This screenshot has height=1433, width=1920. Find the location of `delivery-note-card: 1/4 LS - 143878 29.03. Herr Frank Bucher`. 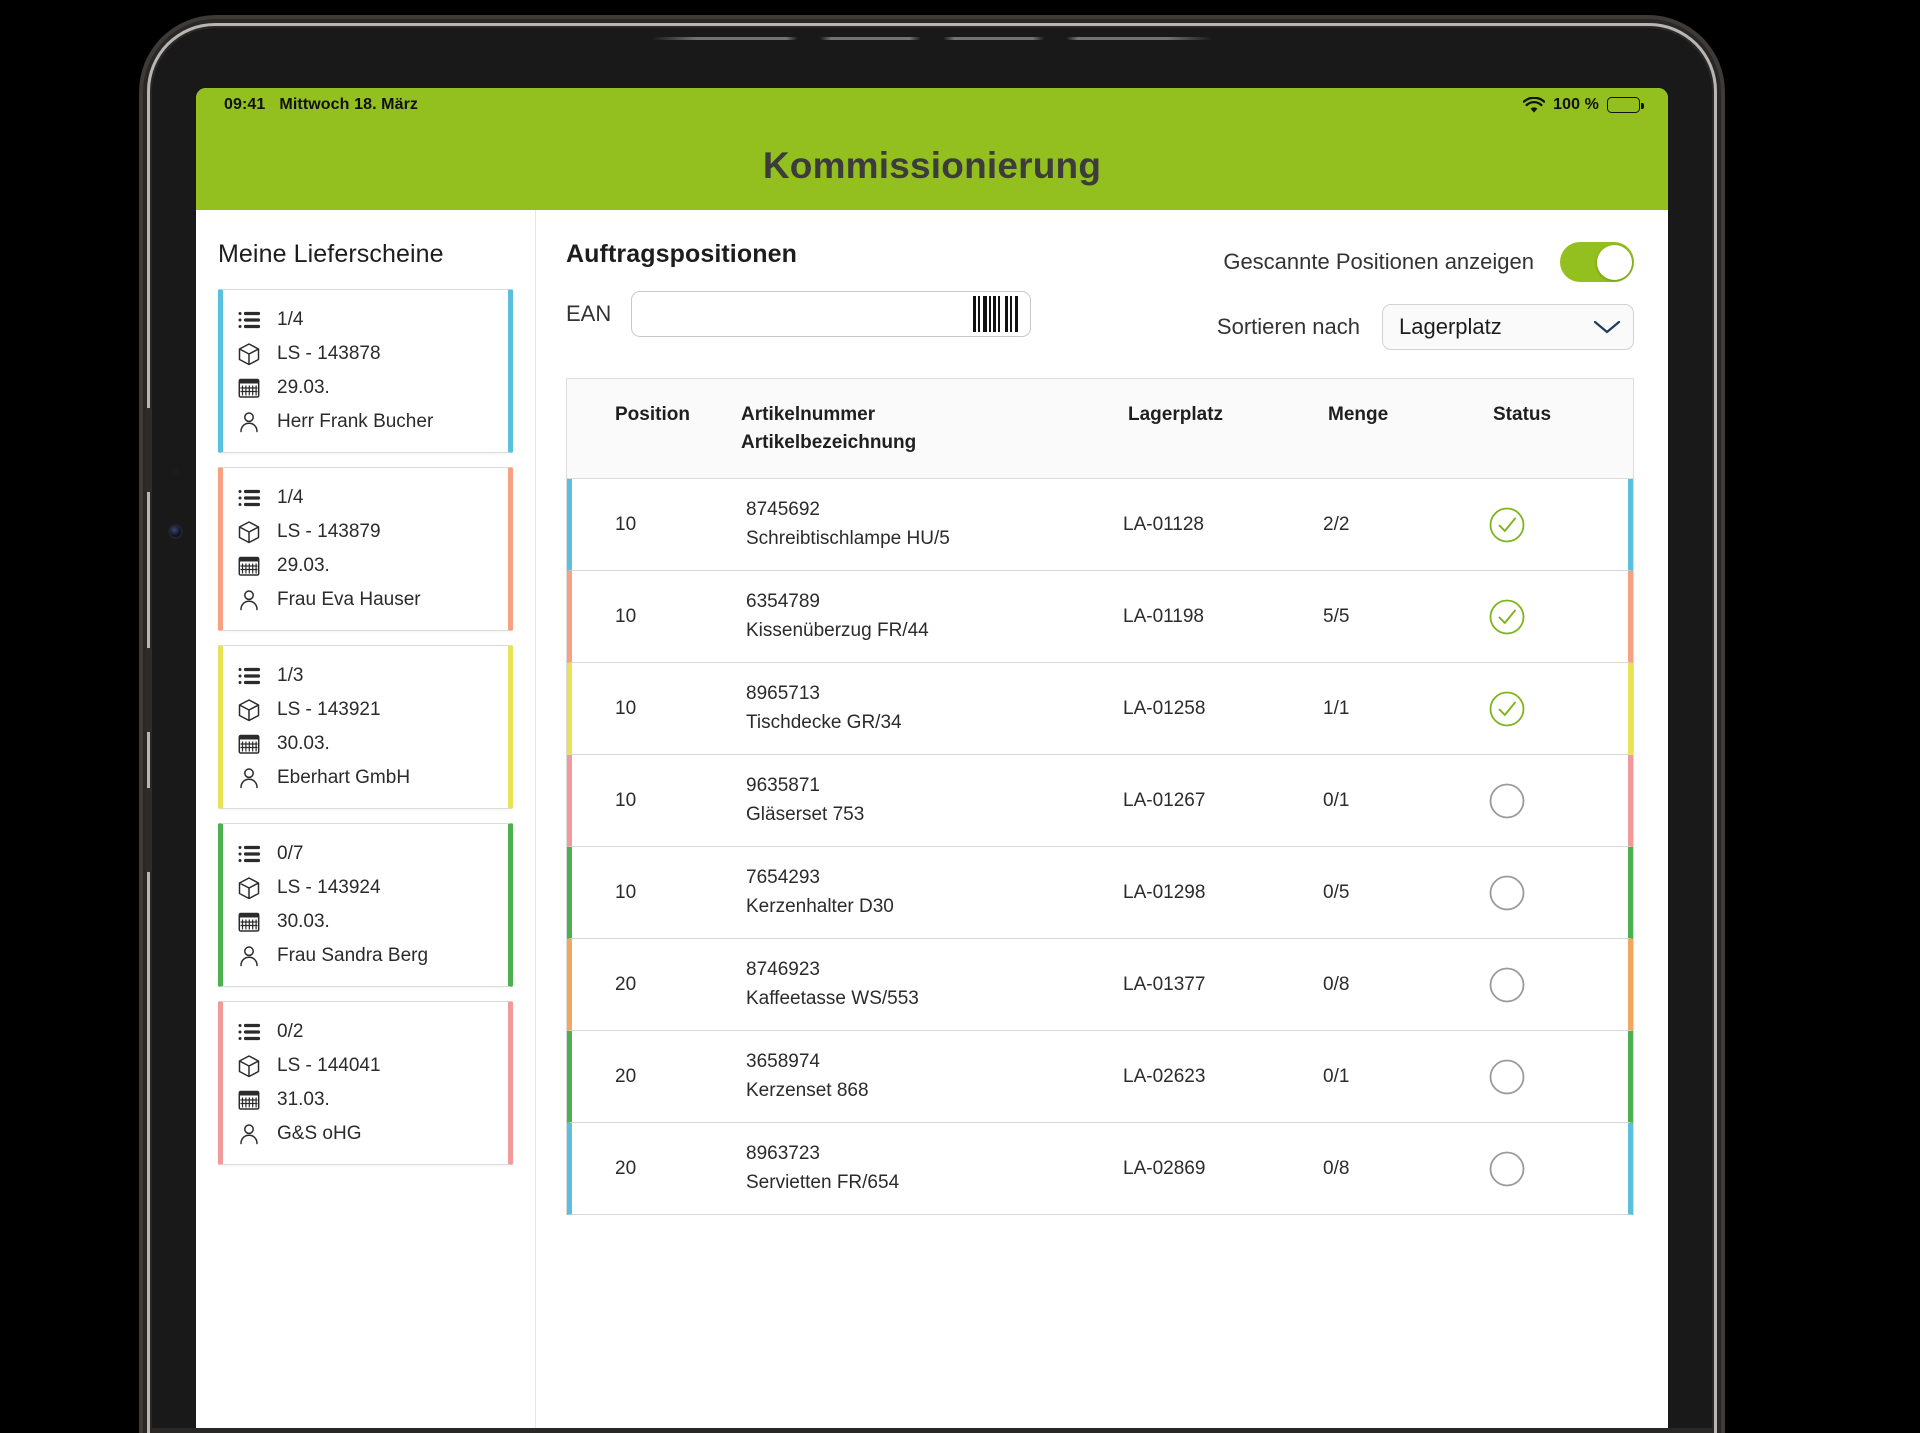

delivery-note-card: 1/4 LS - 143878 29.03. Herr Frank Bucher is located at coordinates (365, 371).